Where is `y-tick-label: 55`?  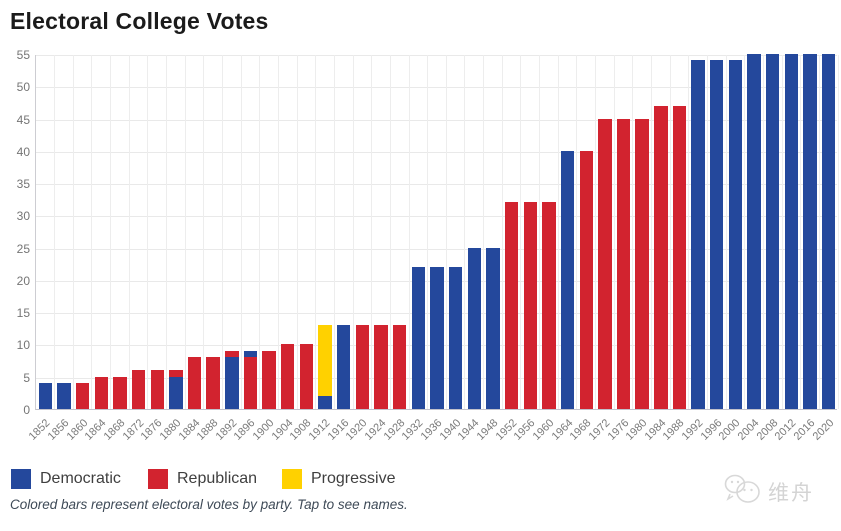 y-tick-label: 55 is located at coordinates (23, 55).